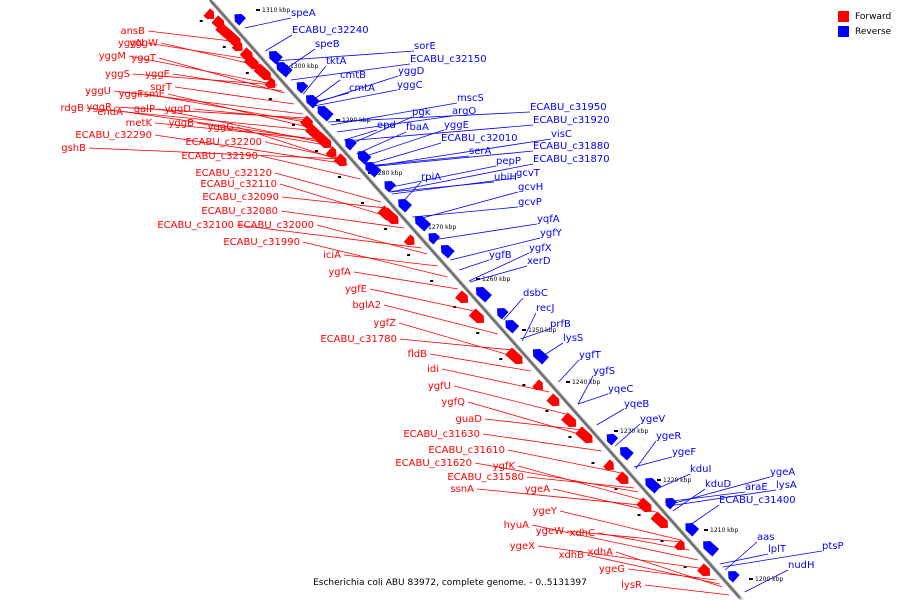 This screenshot has height=600, width=900. I want to click on forward-gene-label-ecabu-c32080: ECABU_c32080, so click(239, 211).